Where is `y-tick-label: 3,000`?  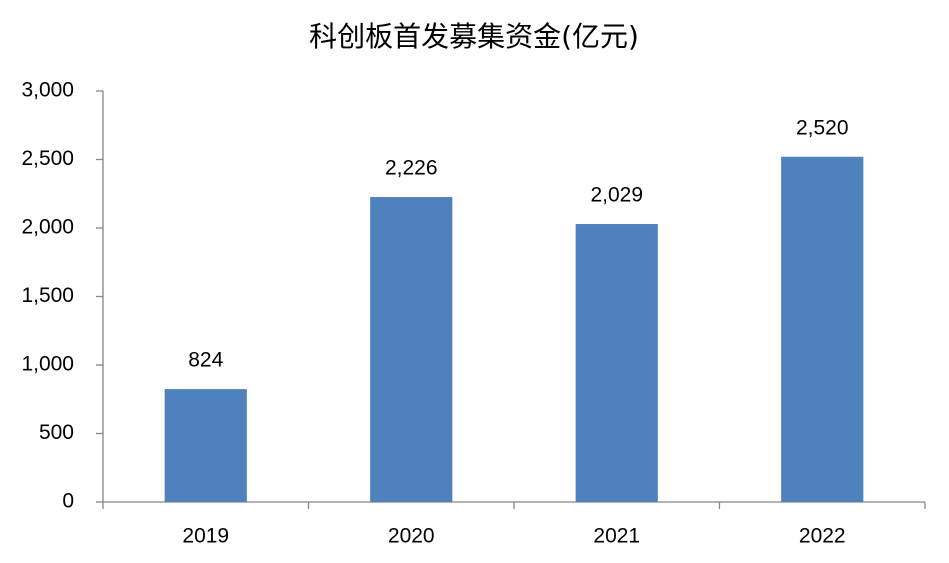
y-tick-label: 3,000 is located at coordinates (47, 90).